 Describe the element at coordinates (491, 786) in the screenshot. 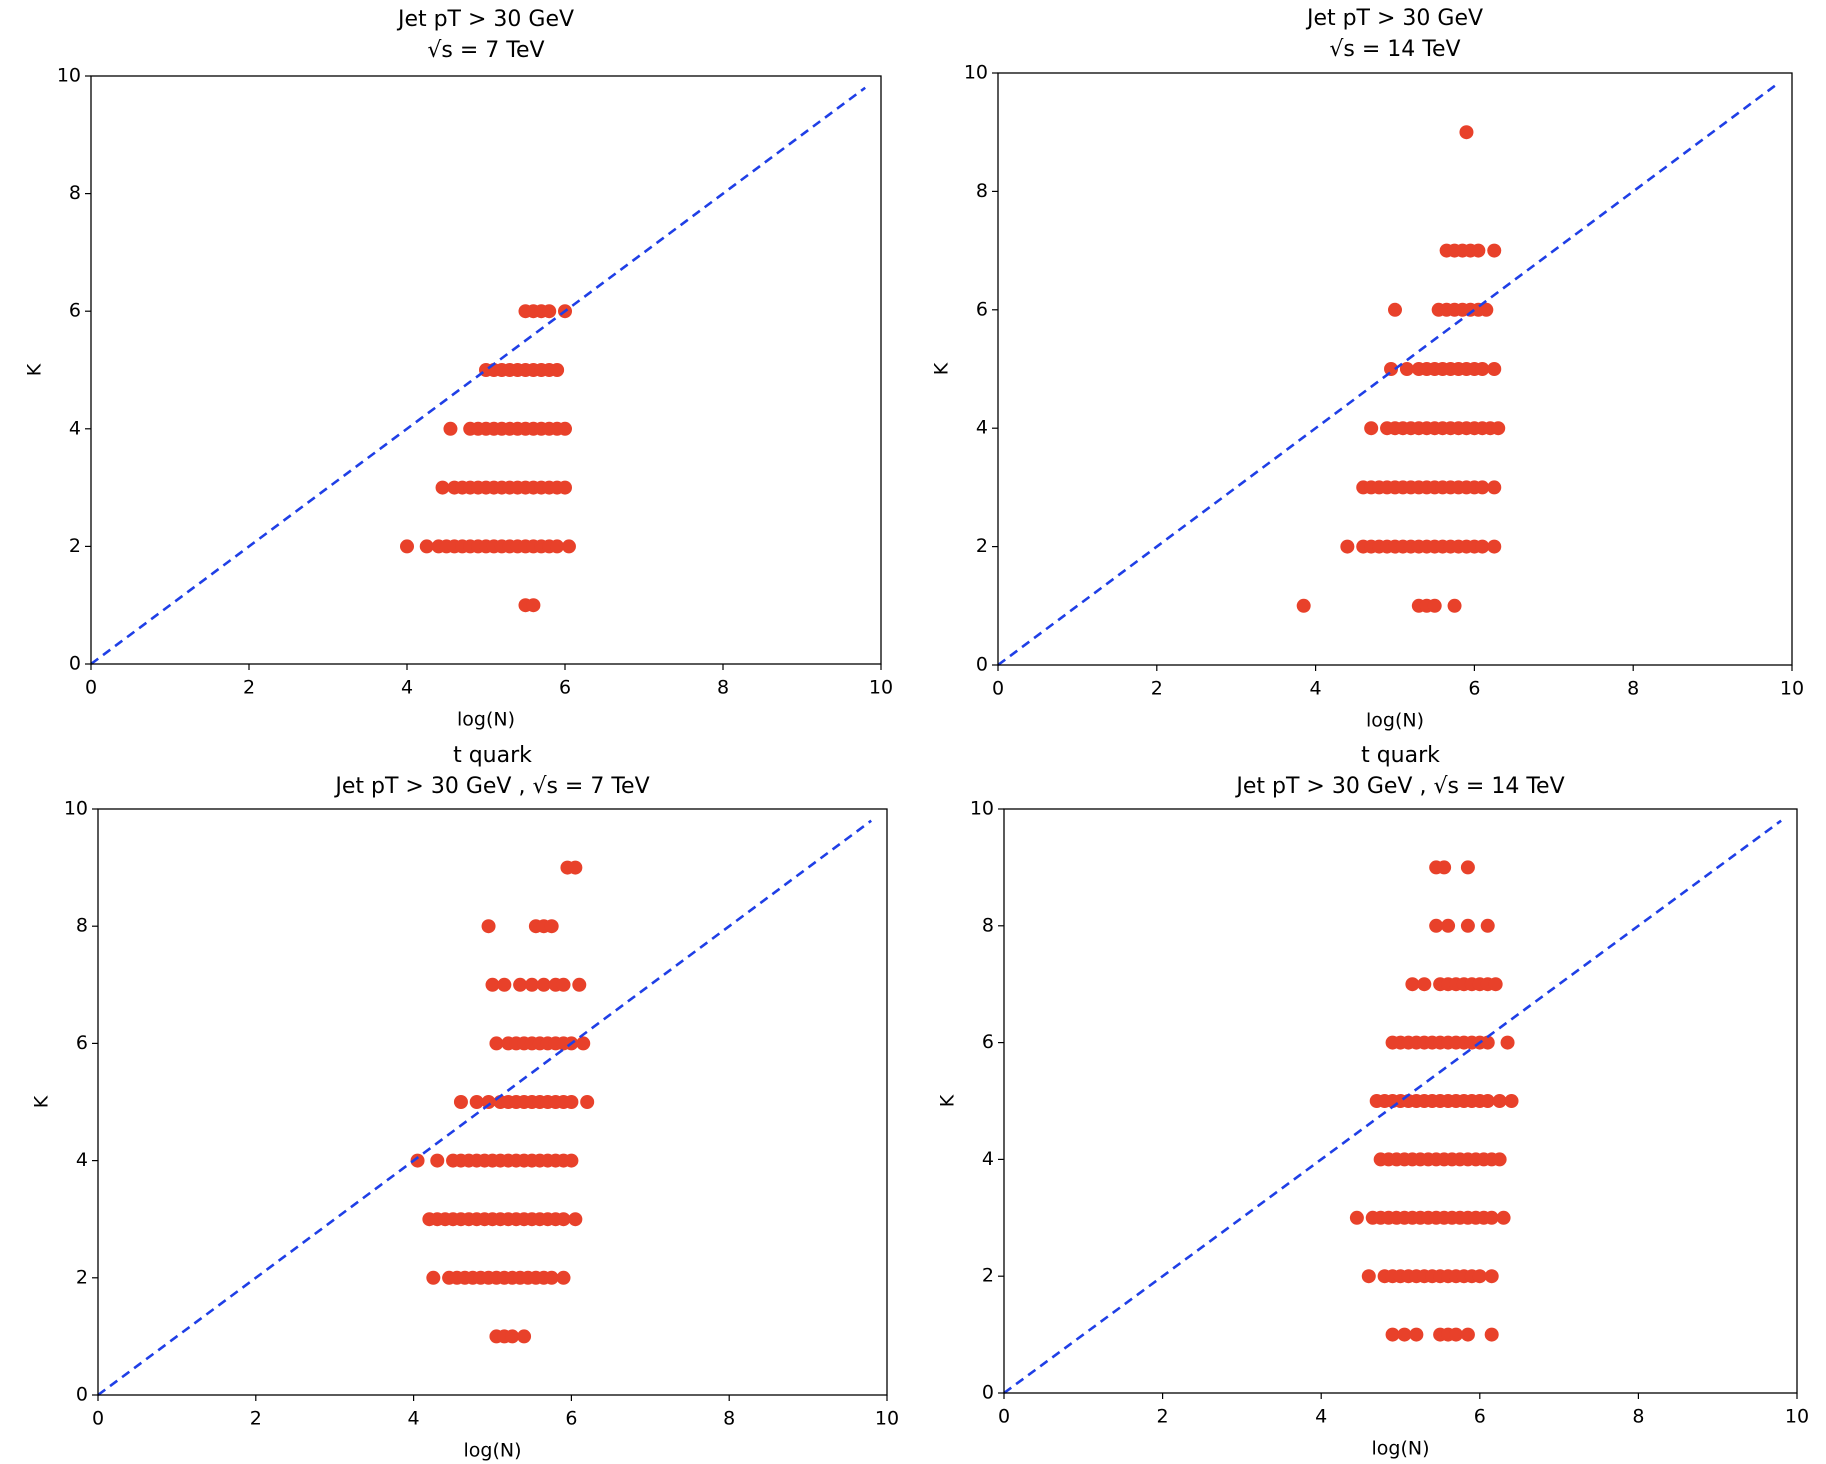

I see `chart-title: Jet pT > 30 GeV , √s = 7 TeV` at that location.